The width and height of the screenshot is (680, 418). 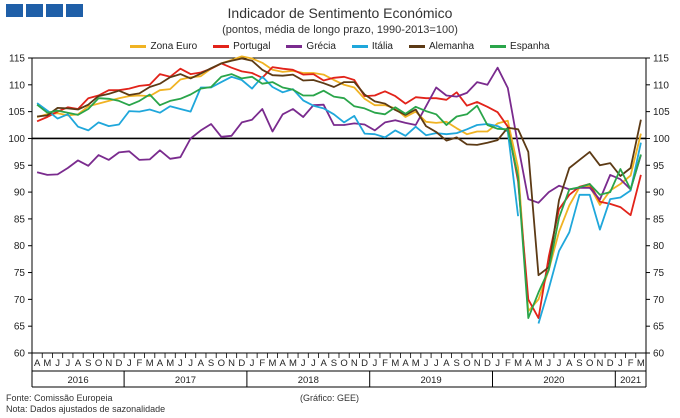 What do you see at coordinates (77, 380) in the screenshot?
I see `year-label: 2016` at bounding box center [77, 380].